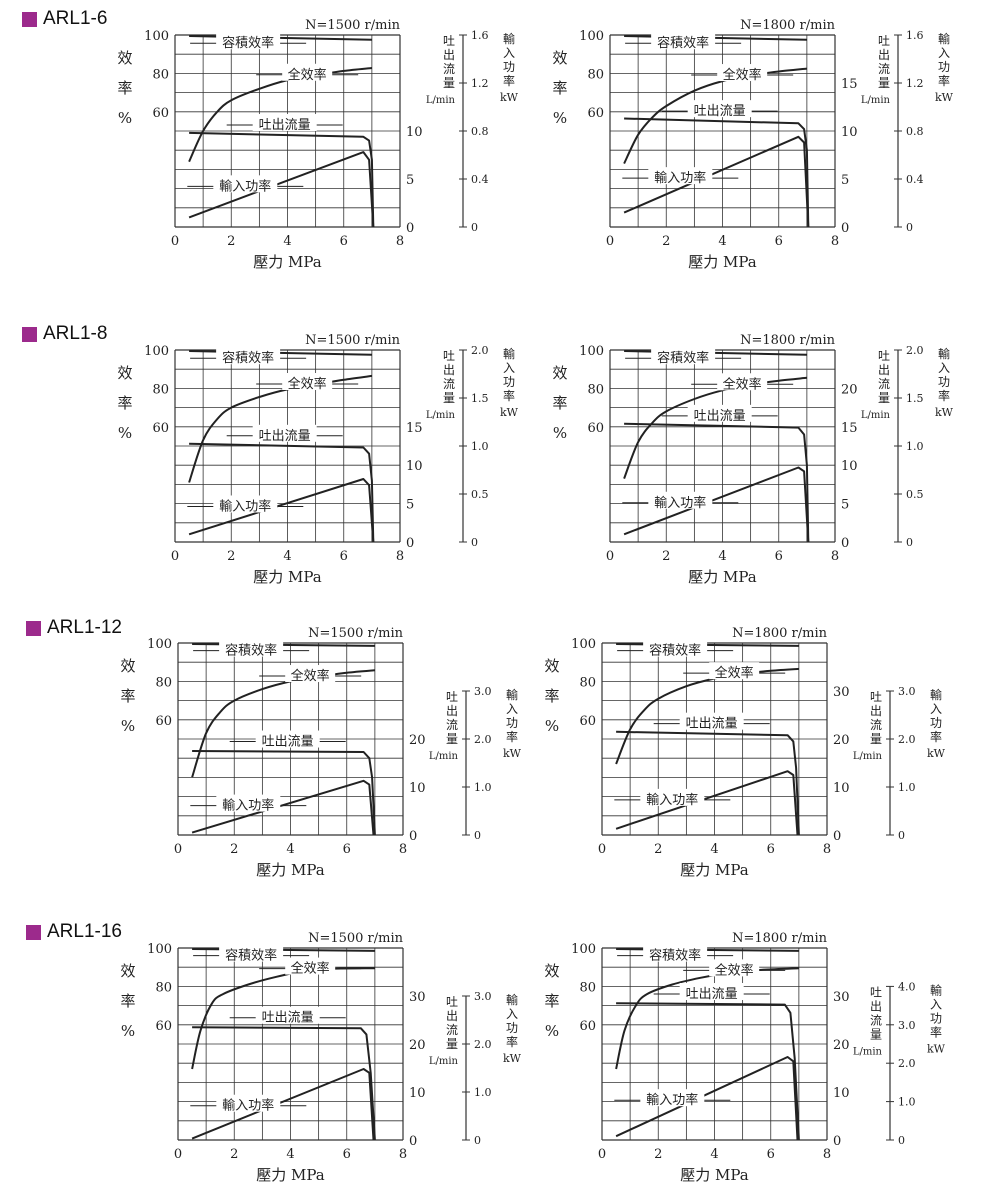 The width and height of the screenshot is (999, 1194). Describe the element at coordinates (33, 628) in the screenshot. I see `section-marker-icon` at that location.